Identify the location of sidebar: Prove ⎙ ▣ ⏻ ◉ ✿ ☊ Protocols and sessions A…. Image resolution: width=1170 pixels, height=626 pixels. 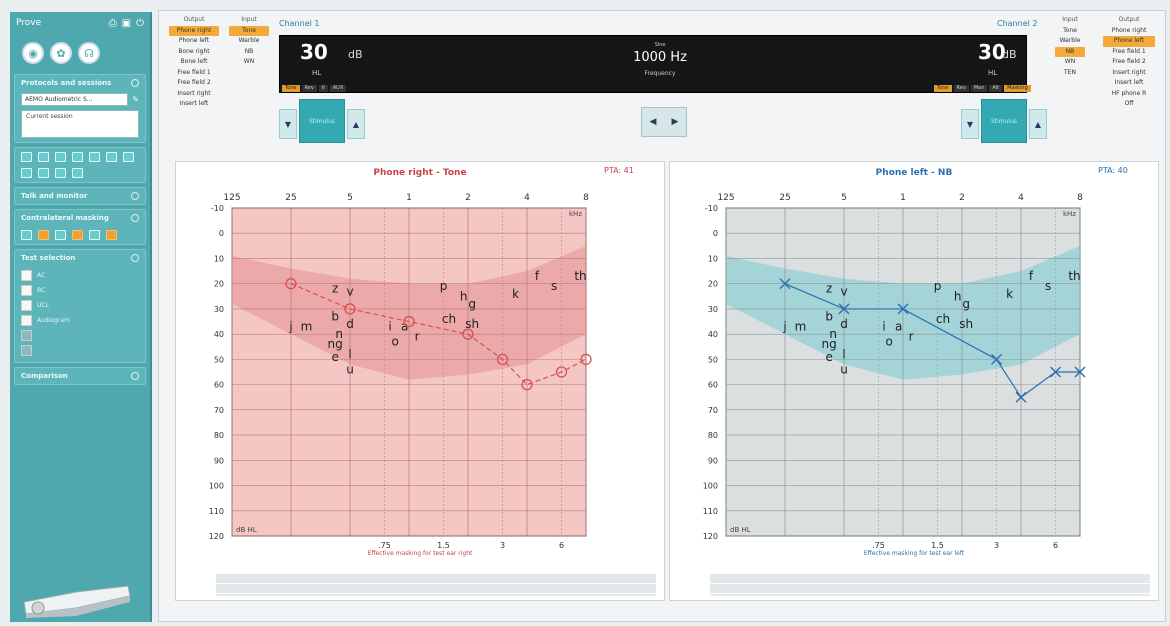
(81, 317).